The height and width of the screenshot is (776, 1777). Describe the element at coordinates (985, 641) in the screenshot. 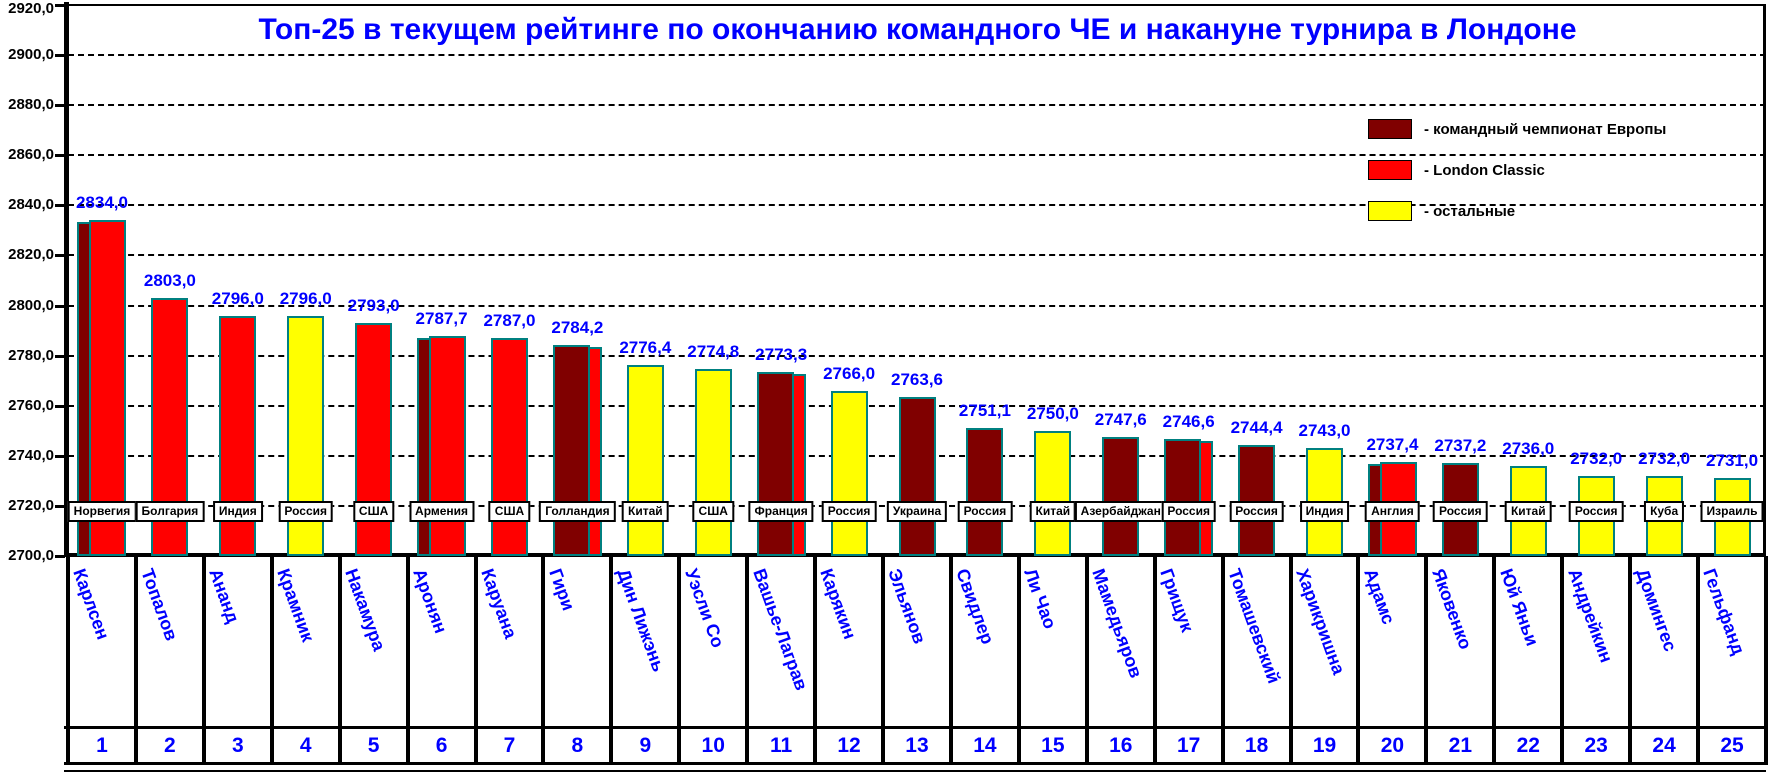

I see `player-name-cell: Свидлер` at that location.